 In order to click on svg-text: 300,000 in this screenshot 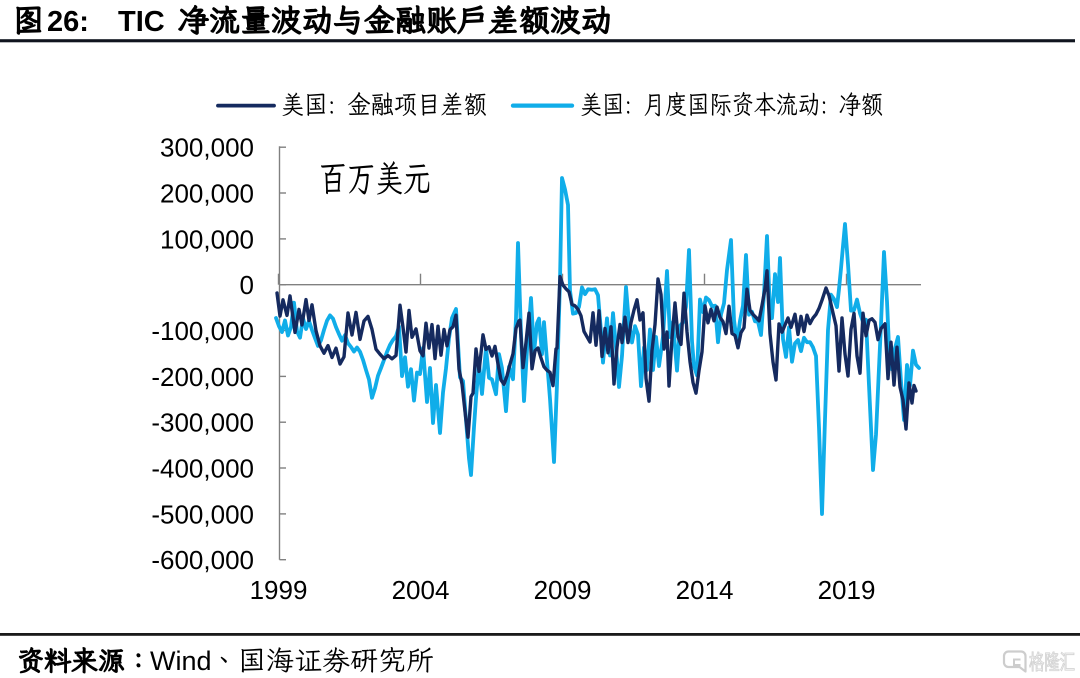, I will do `click(207, 148)`.